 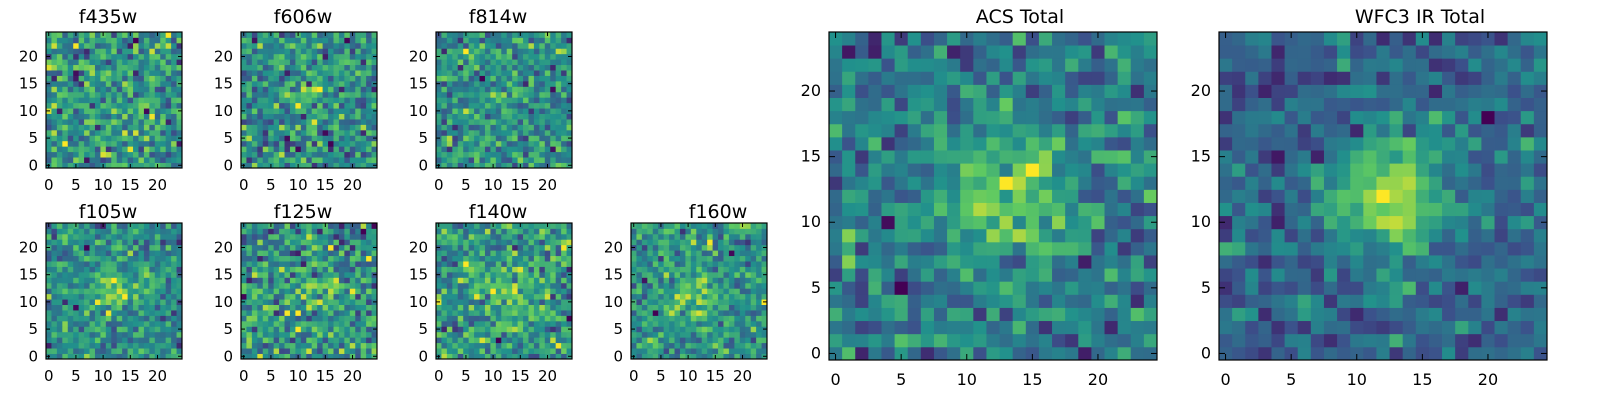 I want to click on y-tick-label: 0, so click(x=33, y=356).